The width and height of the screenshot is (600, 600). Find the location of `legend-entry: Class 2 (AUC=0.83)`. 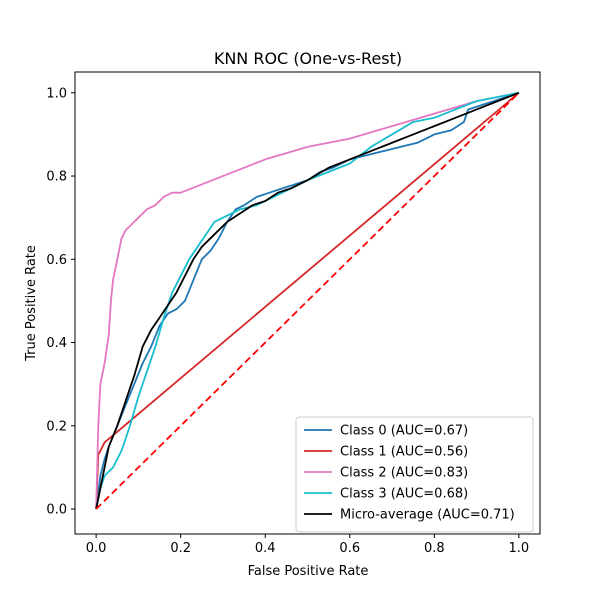

legend-entry: Class 2 (AUC=0.83) is located at coordinates (404, 473).